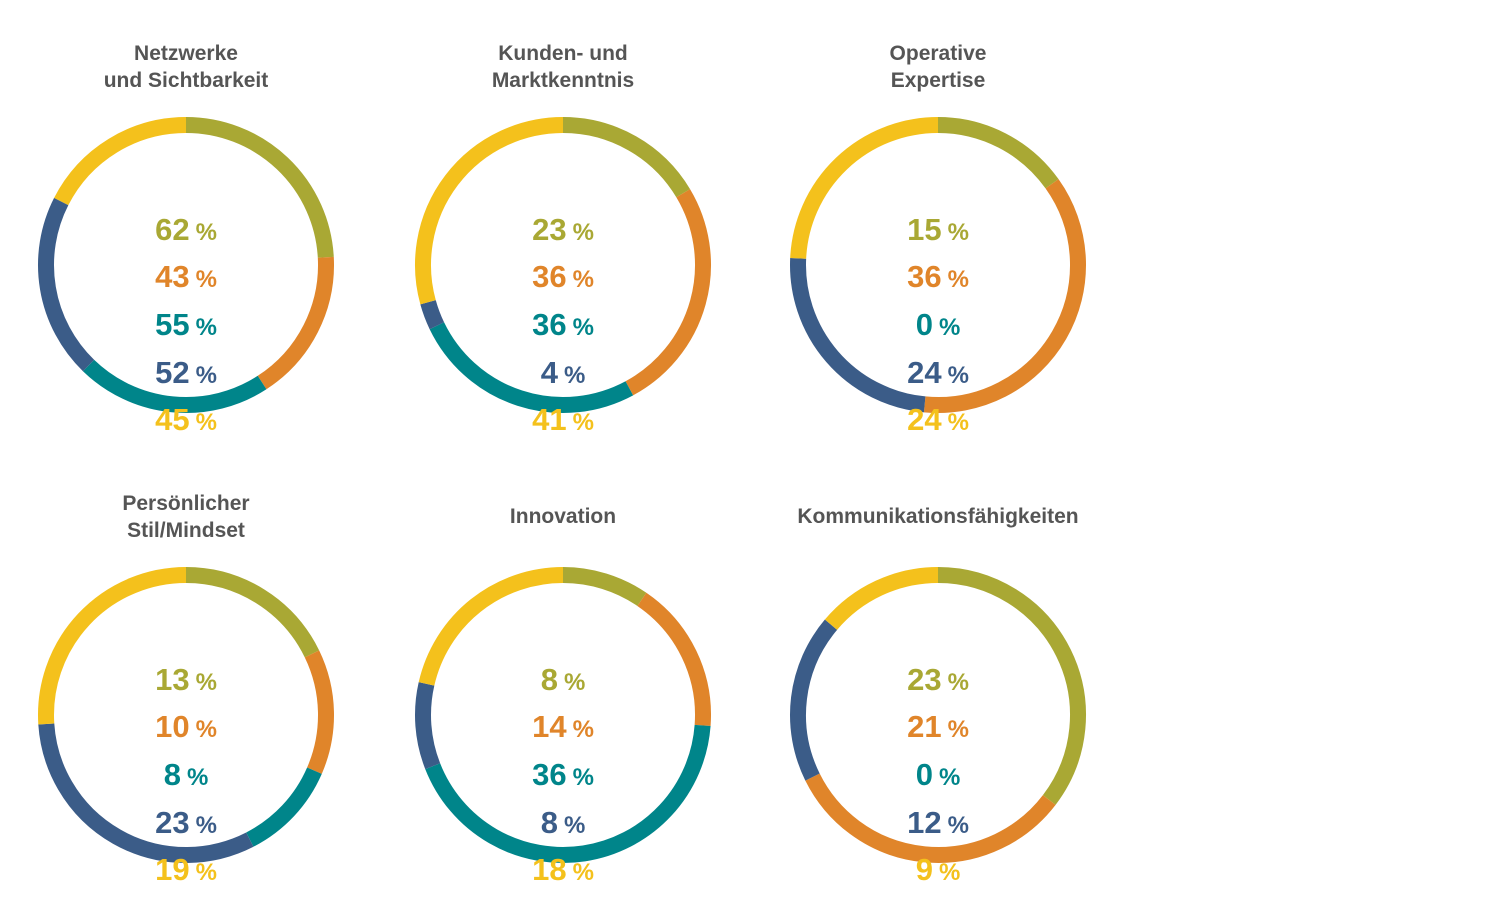 The height and width of the screenshot is (910, 1500). Describe the element at coordinates (563, 67) in the screenshot. I see `chart-title: Kunden- und Marktkenntnis` at that location.